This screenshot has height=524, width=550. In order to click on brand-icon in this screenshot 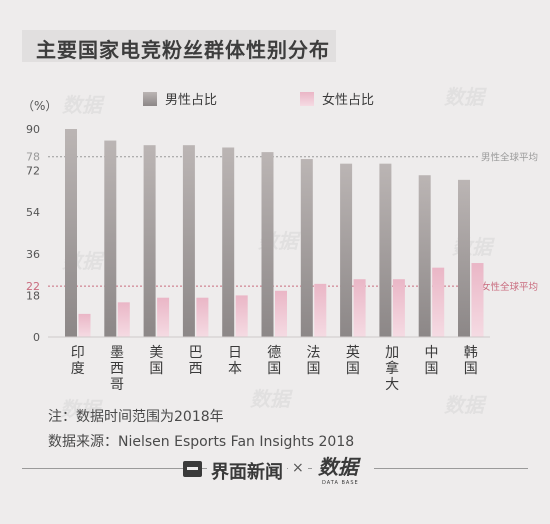, I will do `click(192, 469)`.